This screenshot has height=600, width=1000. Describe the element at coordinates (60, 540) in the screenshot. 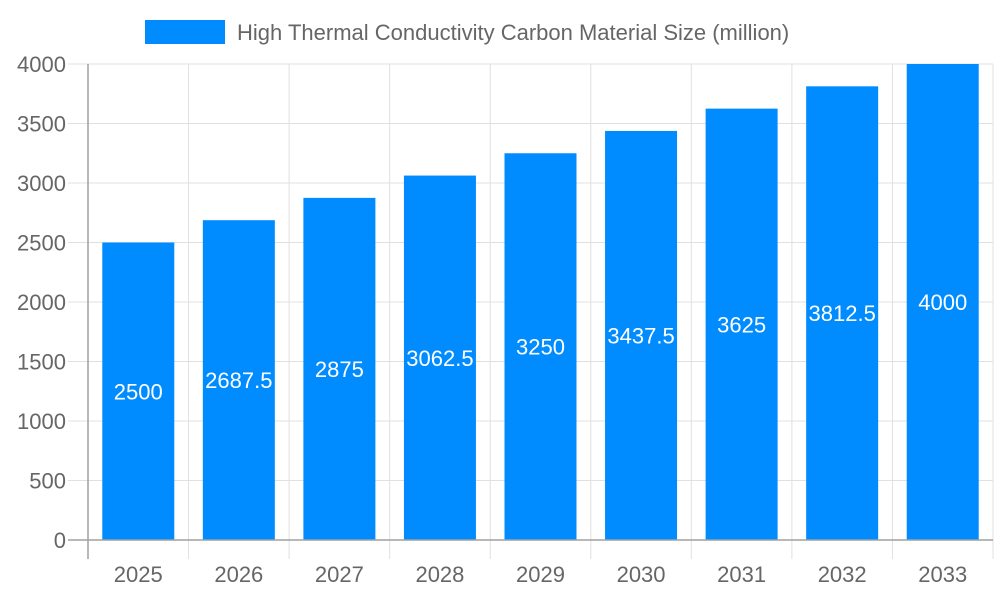

I see `y-tick-label: 0` at that location.